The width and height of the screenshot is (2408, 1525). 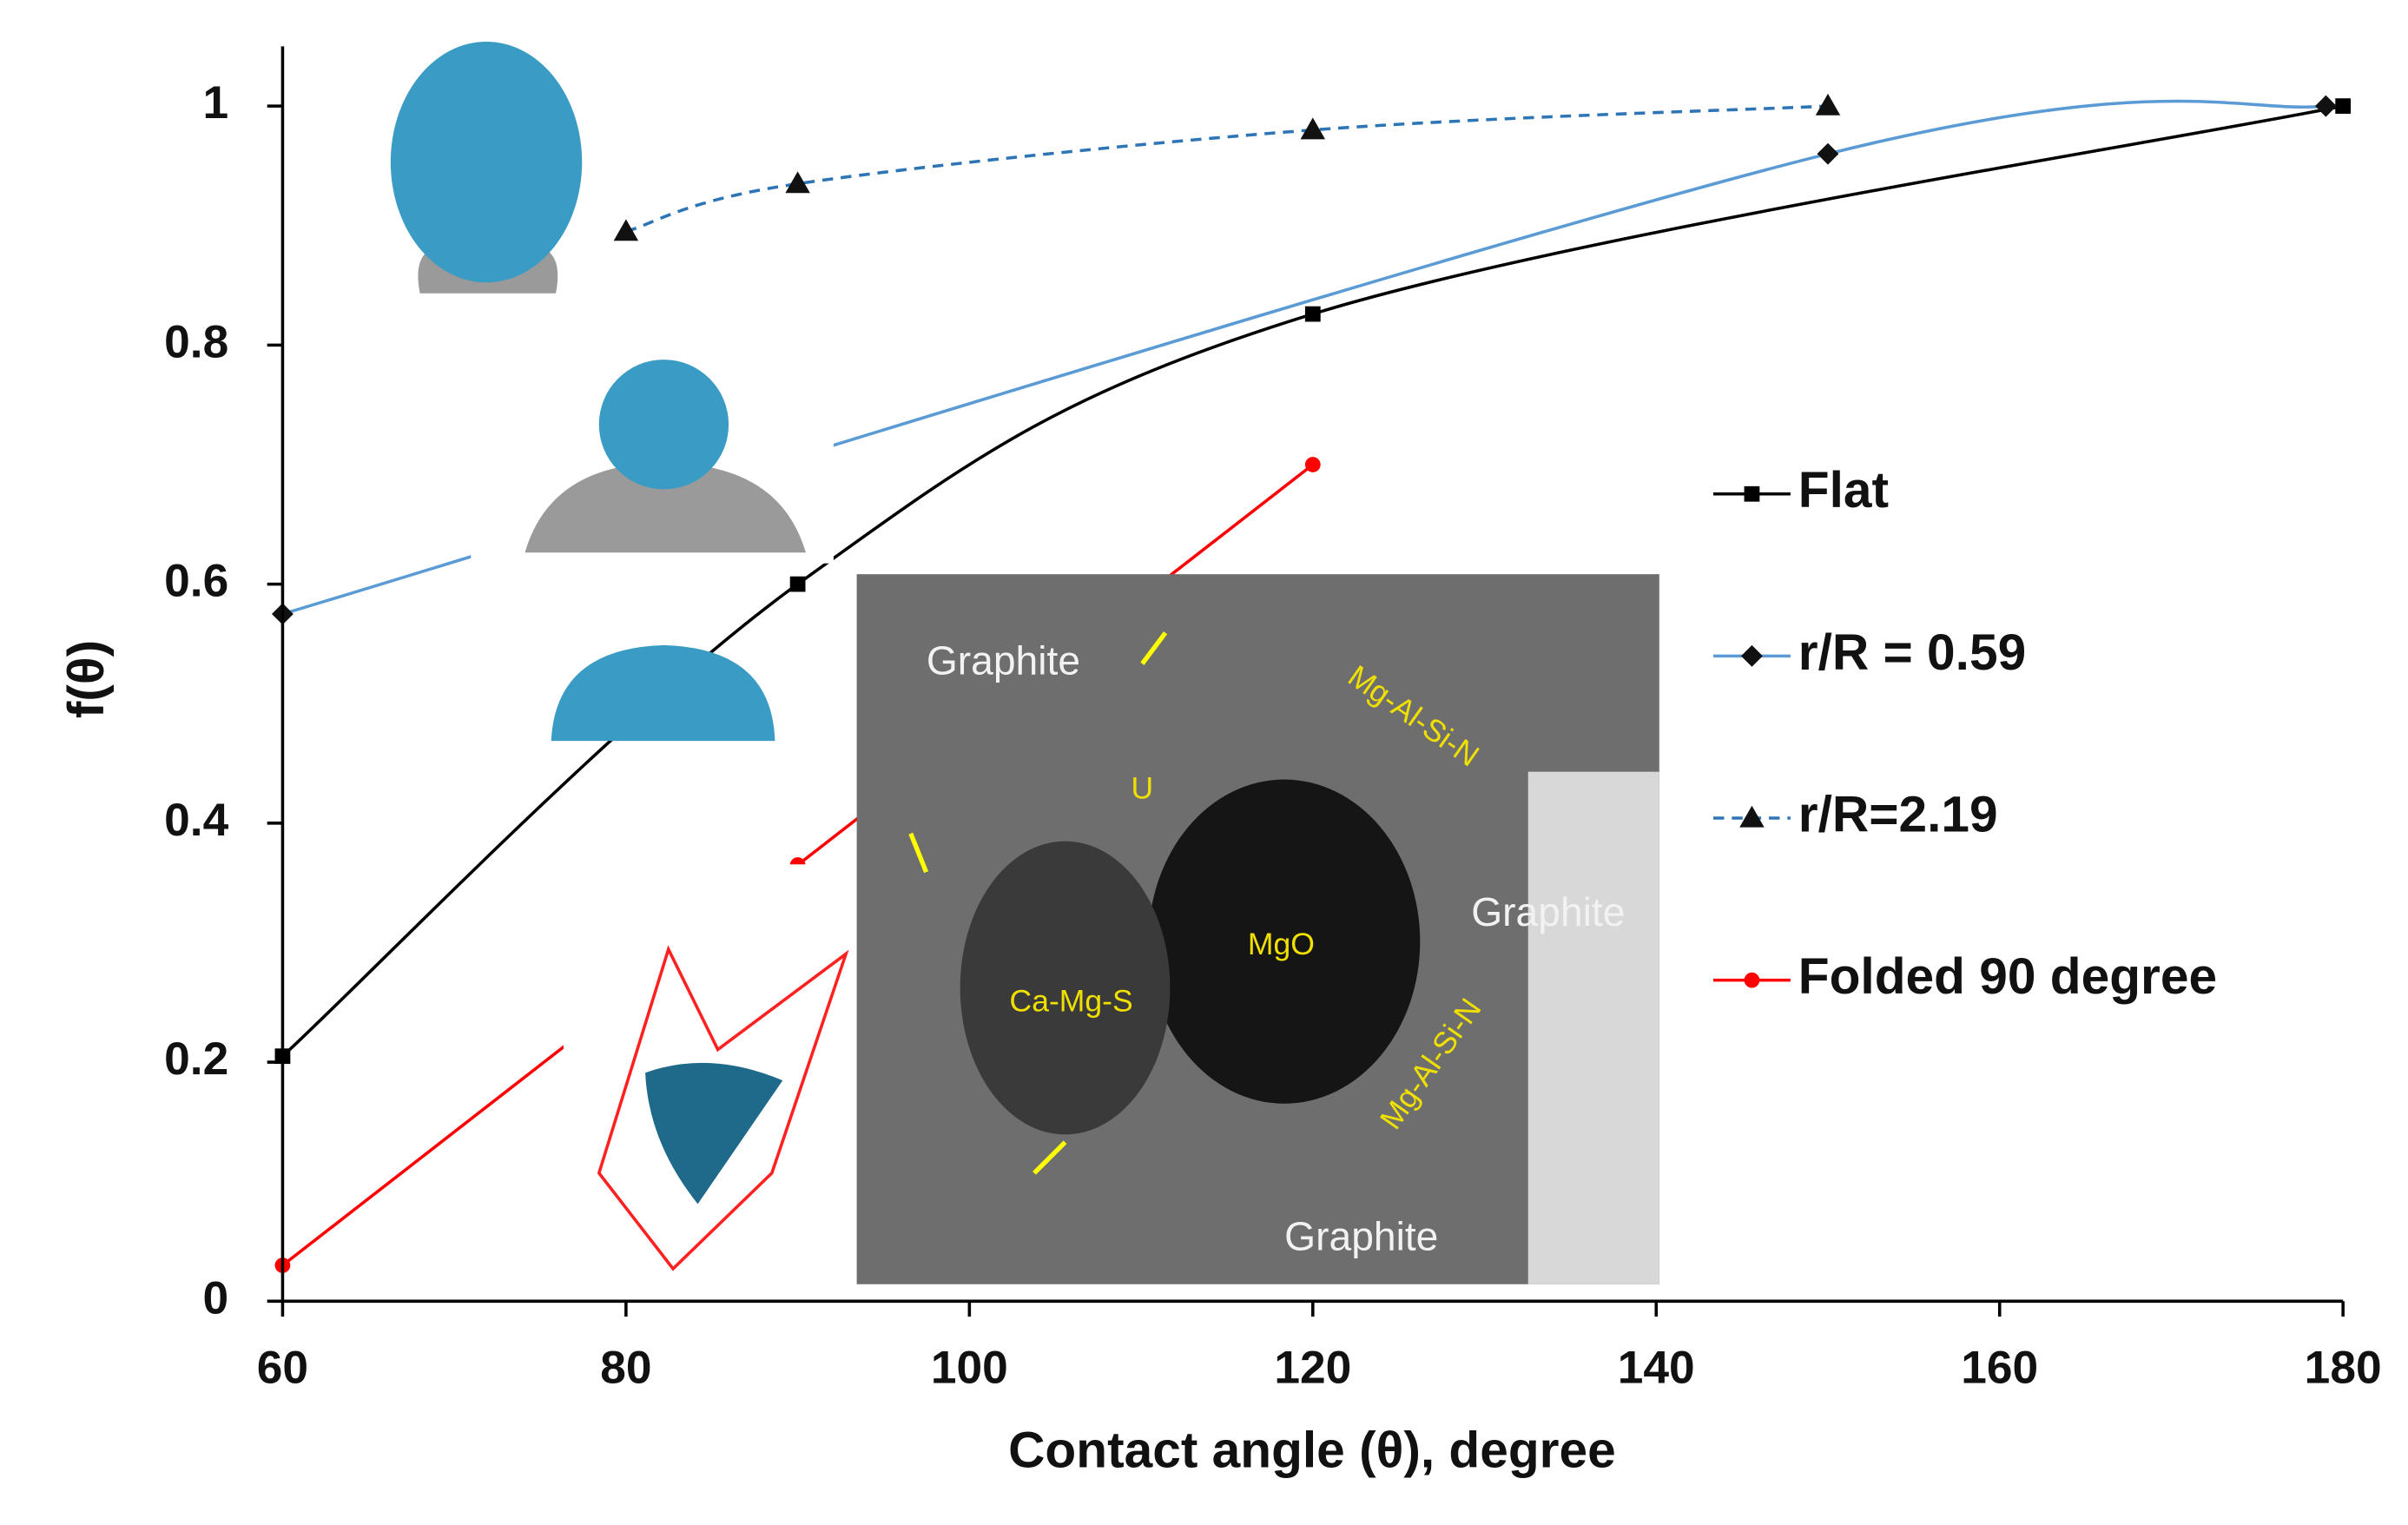 I want to click on x-tick-label: 120, so click(x=1312, y=1367).